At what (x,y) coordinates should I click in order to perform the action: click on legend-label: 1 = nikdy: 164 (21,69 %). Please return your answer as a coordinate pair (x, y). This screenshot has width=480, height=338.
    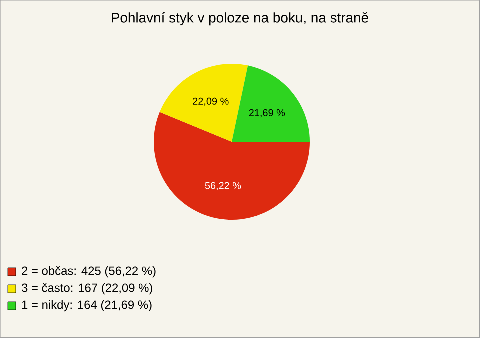
    Looking at the image, I should click on (87, 306).